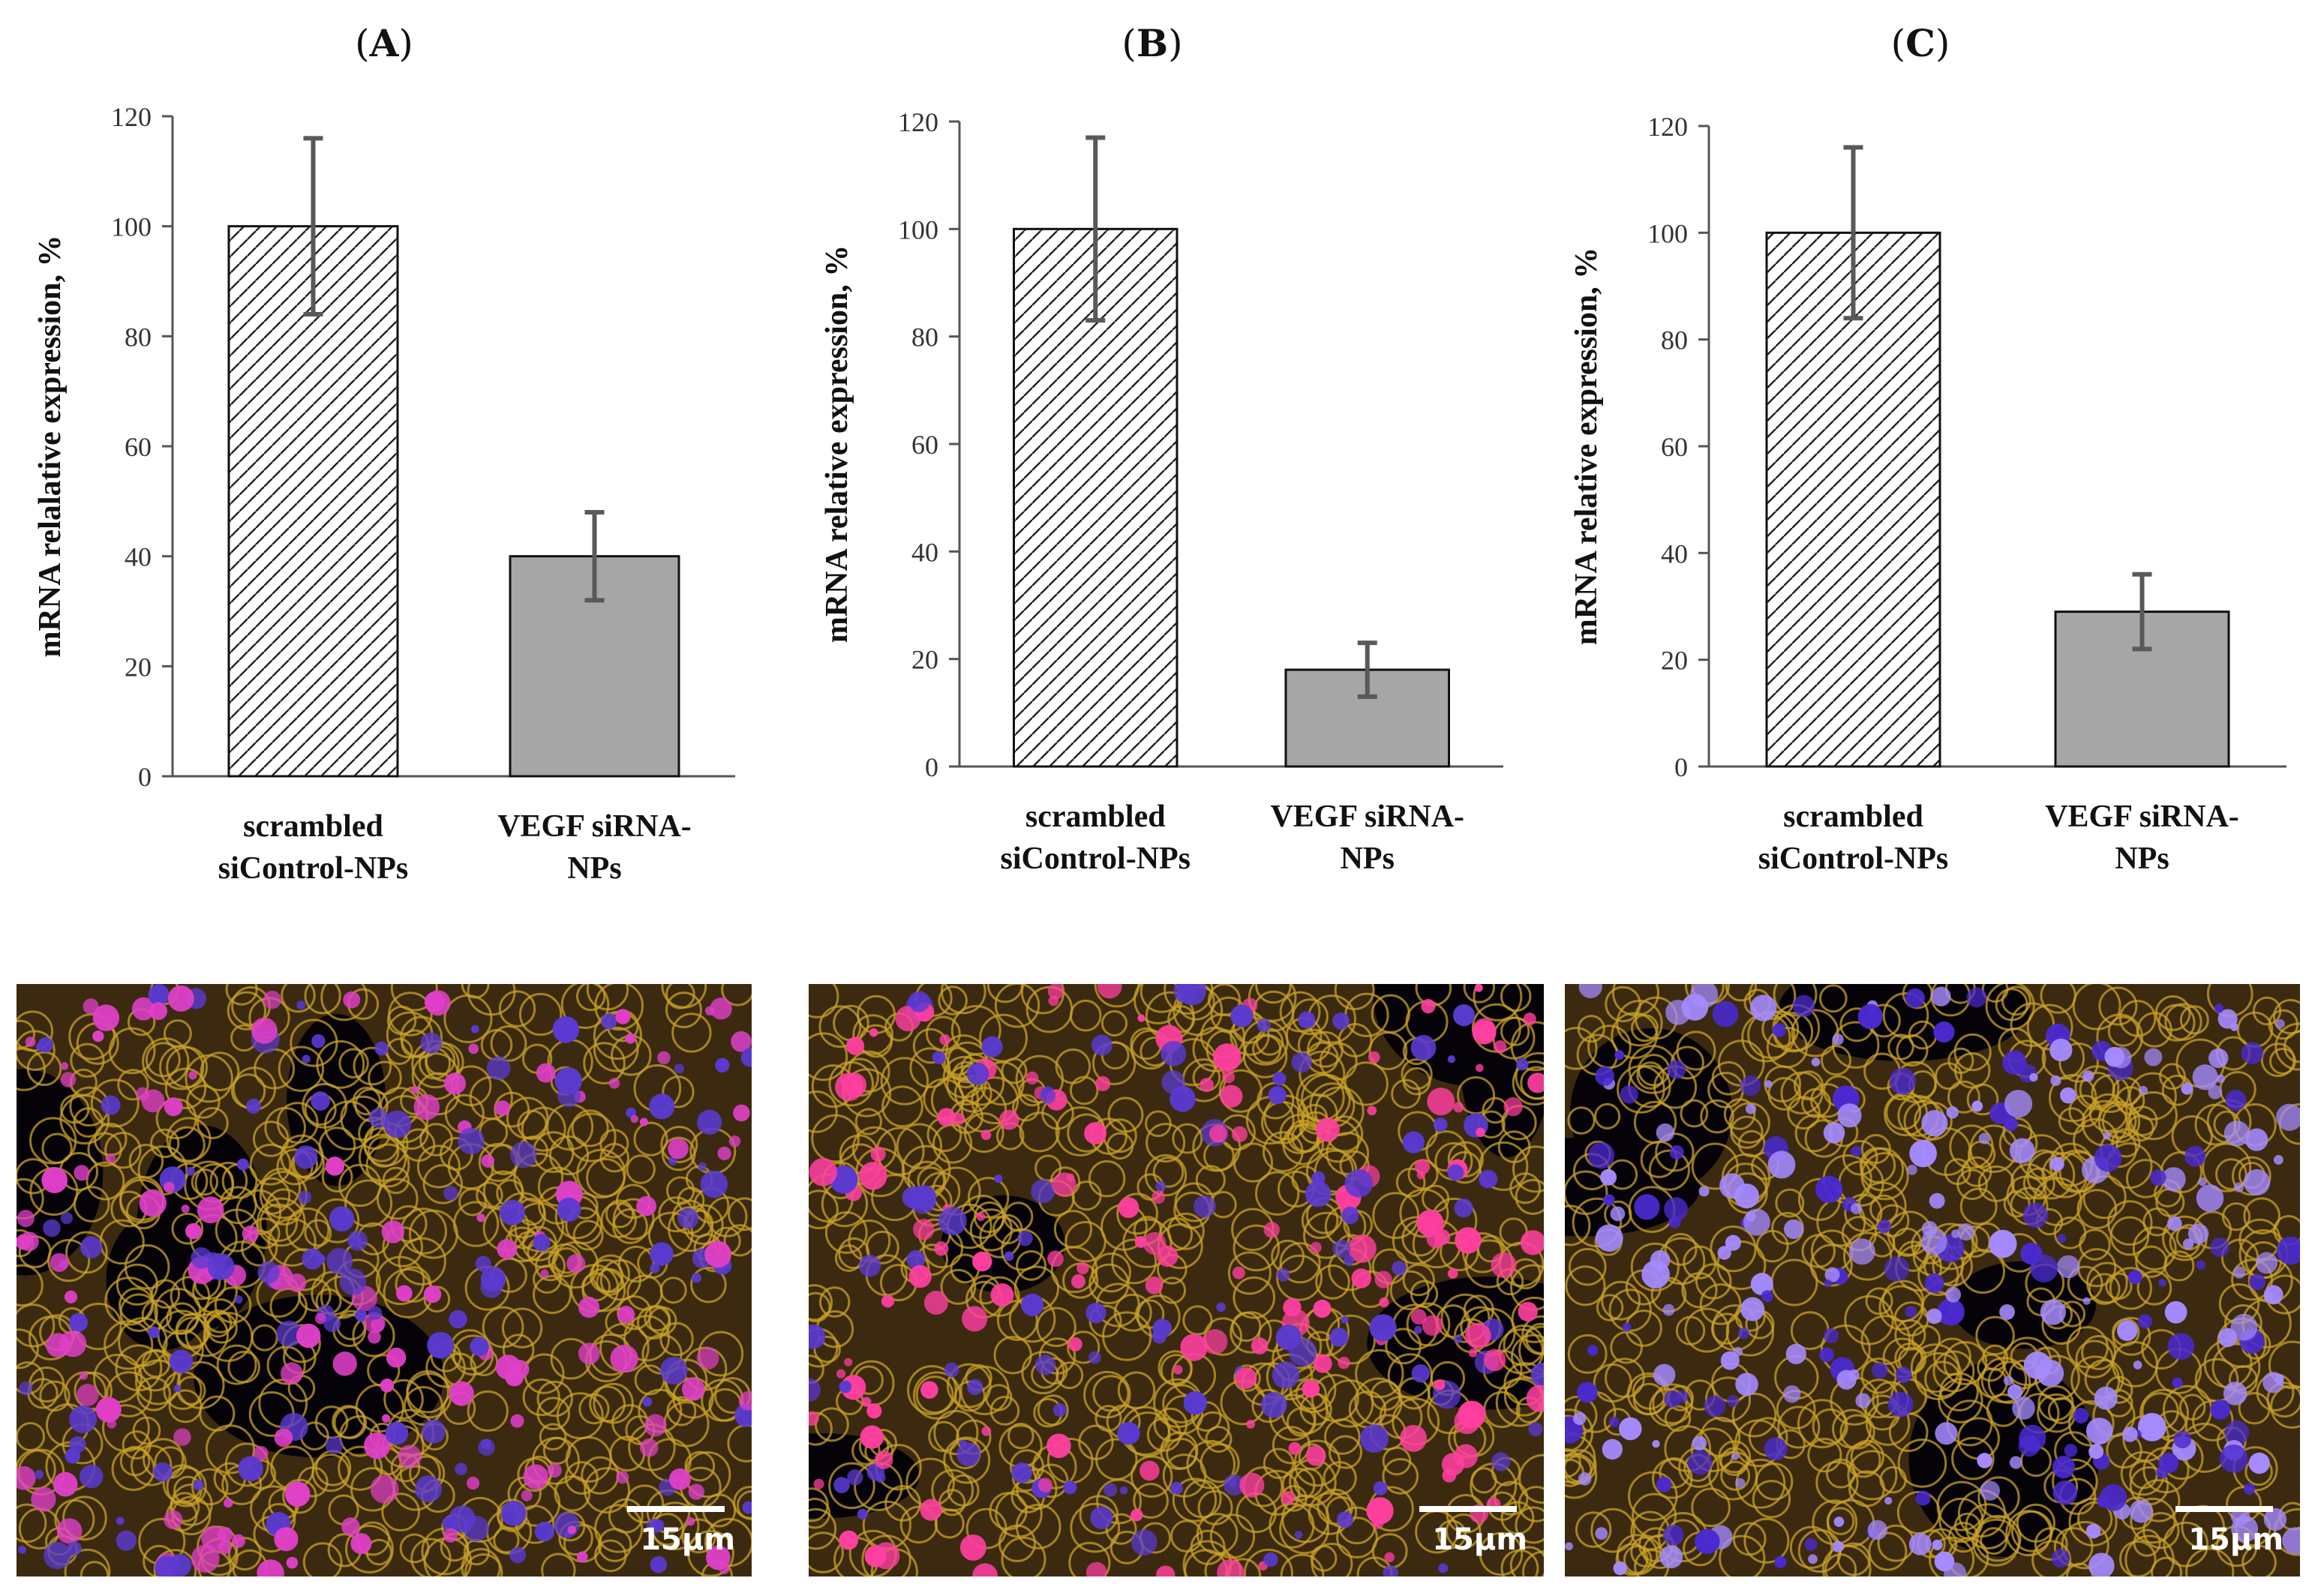 The width and height of the screenshot is (2306, 1596). What do you see at coordinates (1095, 838) in the screenshot?
I see `x-tick-label-b-0: scrambled siControl-NPs` at bounding box center [1095, 838].